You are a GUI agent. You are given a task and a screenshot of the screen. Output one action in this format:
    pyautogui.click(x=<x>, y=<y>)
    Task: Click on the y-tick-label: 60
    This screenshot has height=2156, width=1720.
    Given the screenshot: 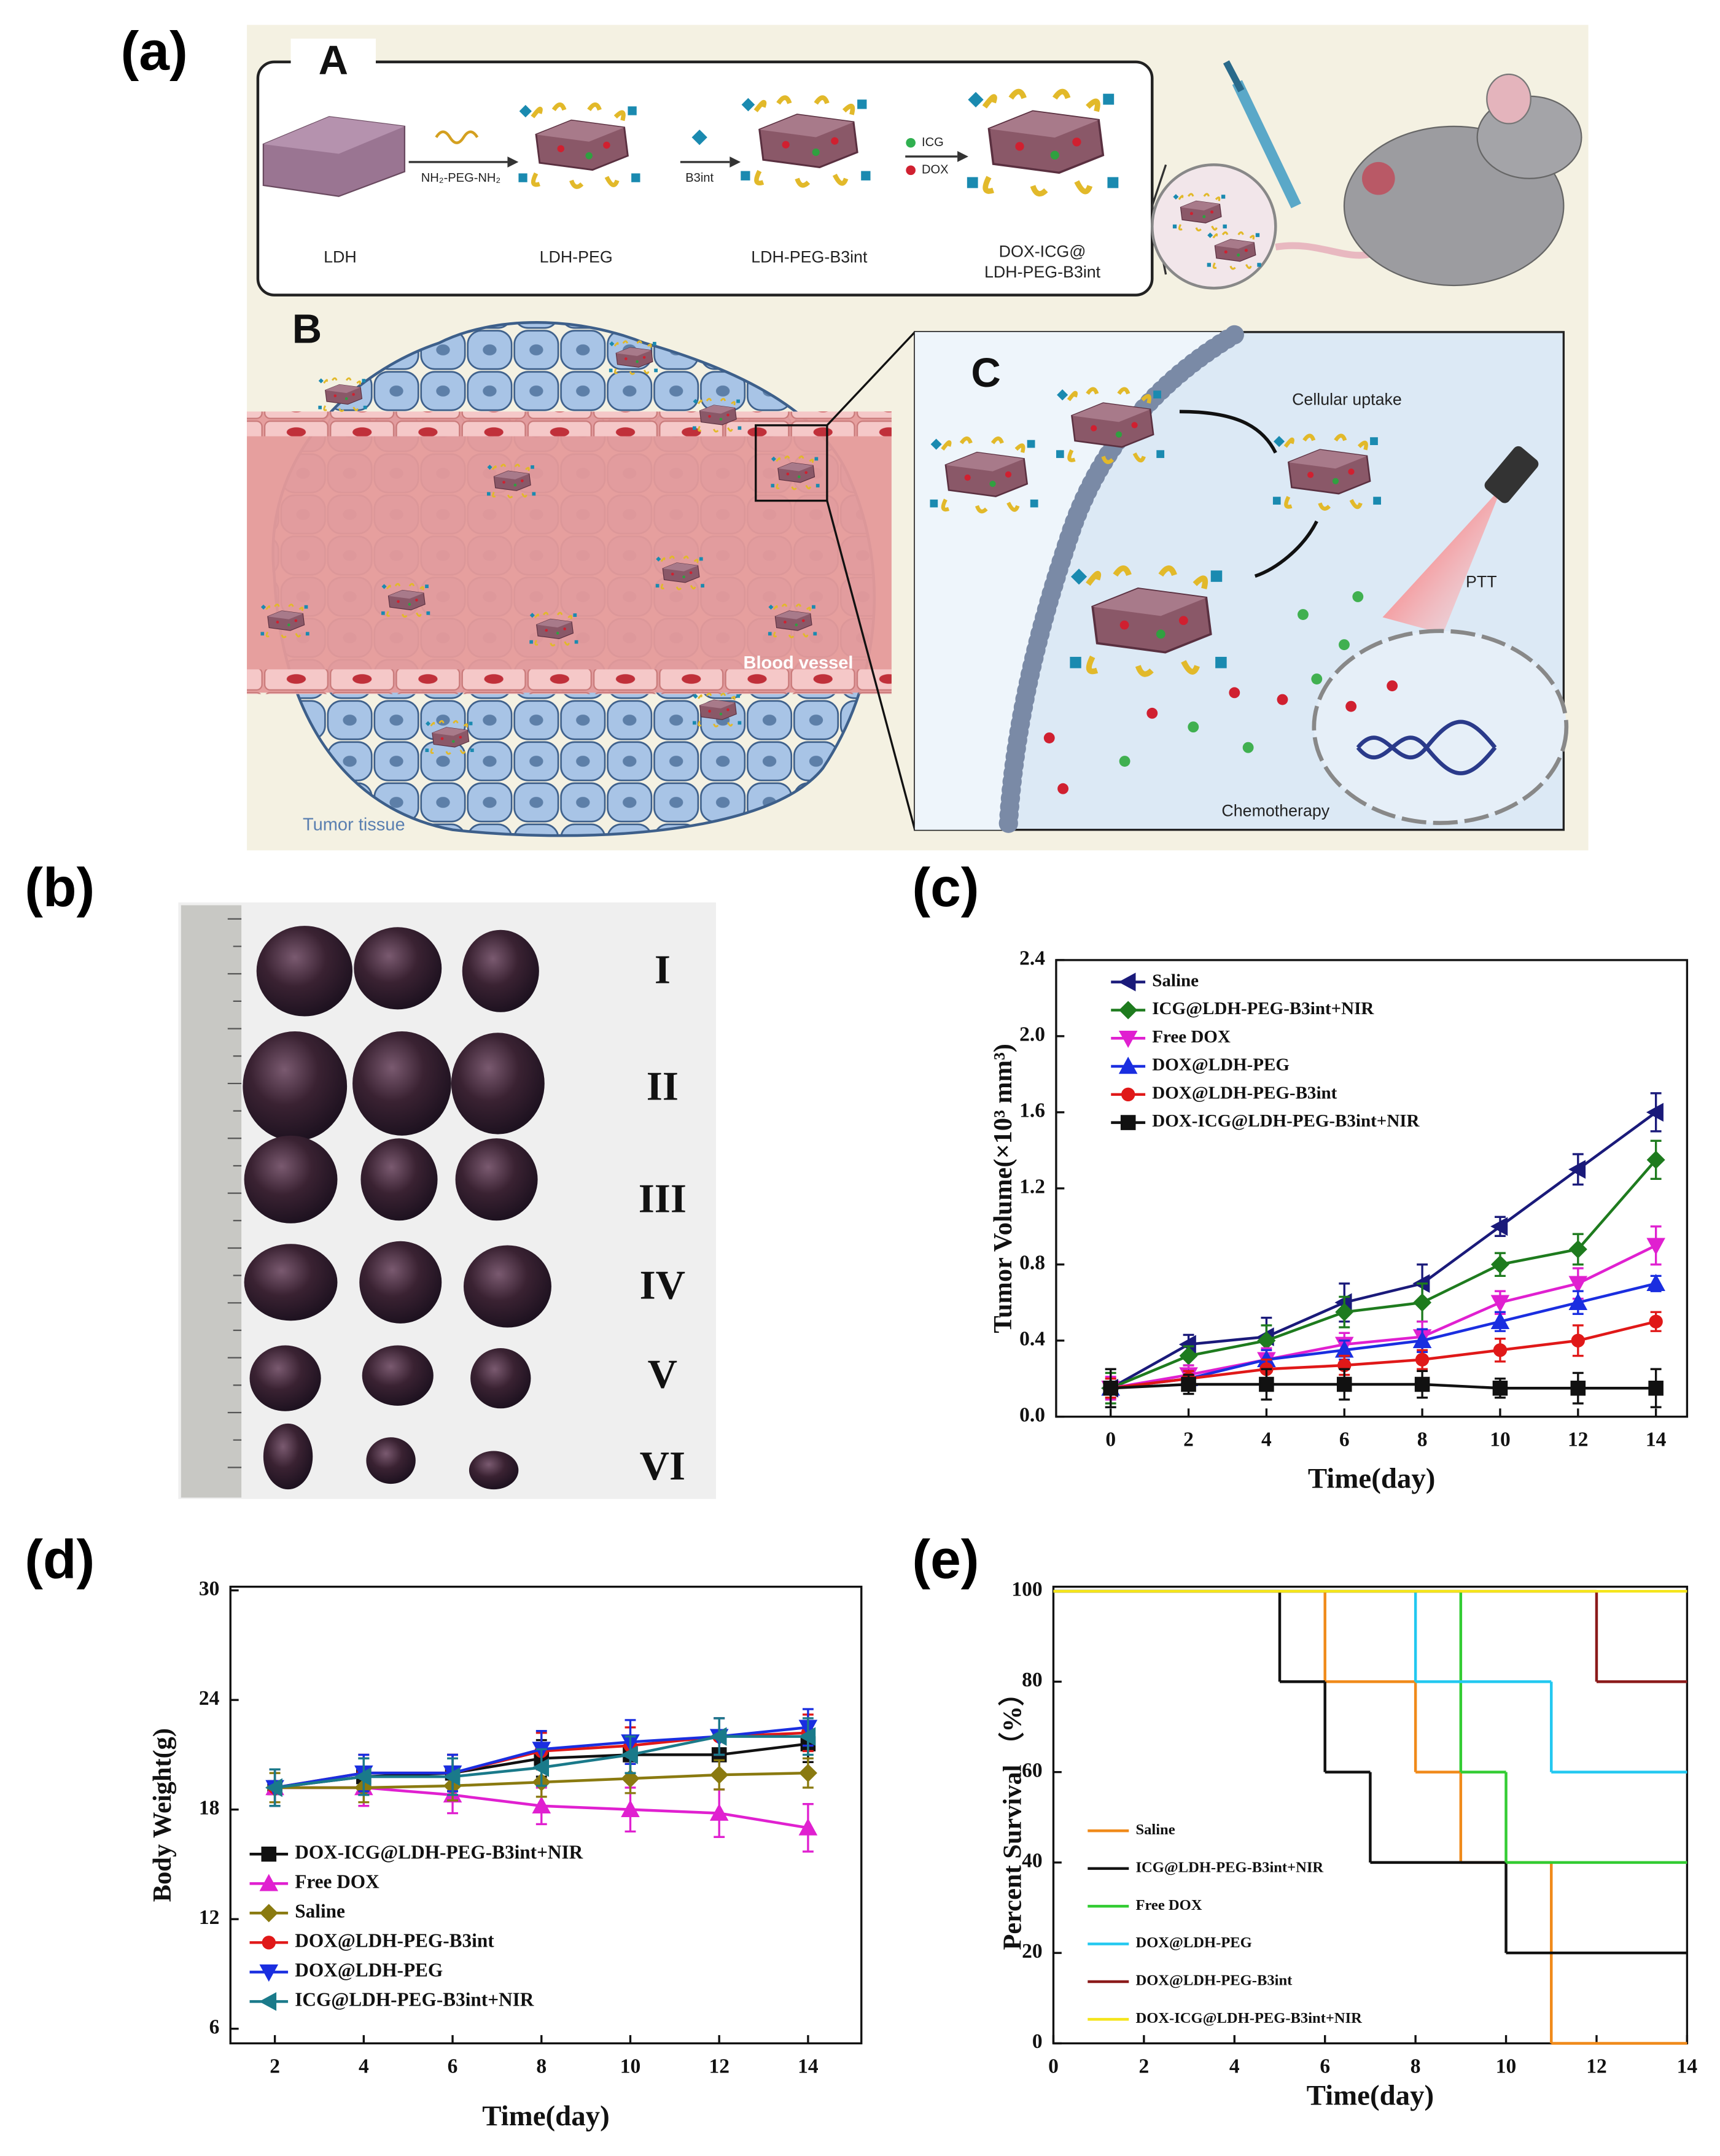 What is the action you would take?
    pyautogui.click(x=1032, y=1770)
    